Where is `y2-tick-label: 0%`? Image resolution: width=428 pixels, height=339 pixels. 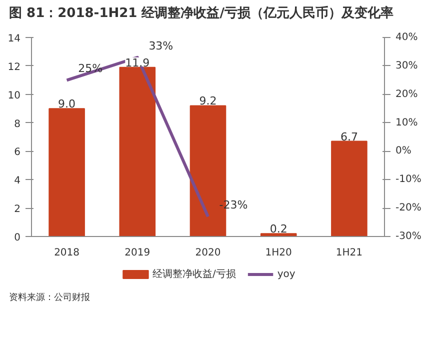
y2-tick-label: 0% is located at coordinates (404, 150).